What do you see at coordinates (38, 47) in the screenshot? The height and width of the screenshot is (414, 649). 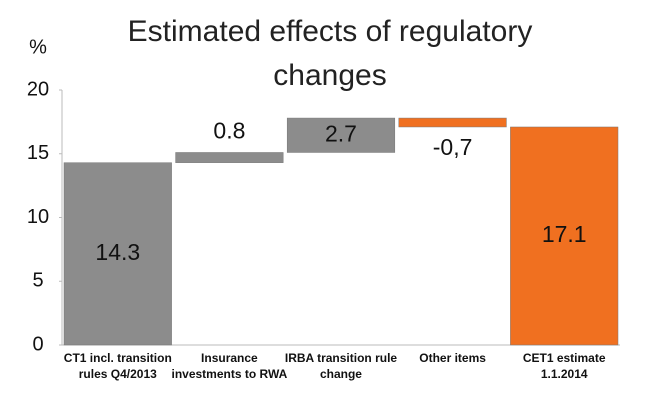 I see `y-axis-label: %` at bounding box center [38, 47].